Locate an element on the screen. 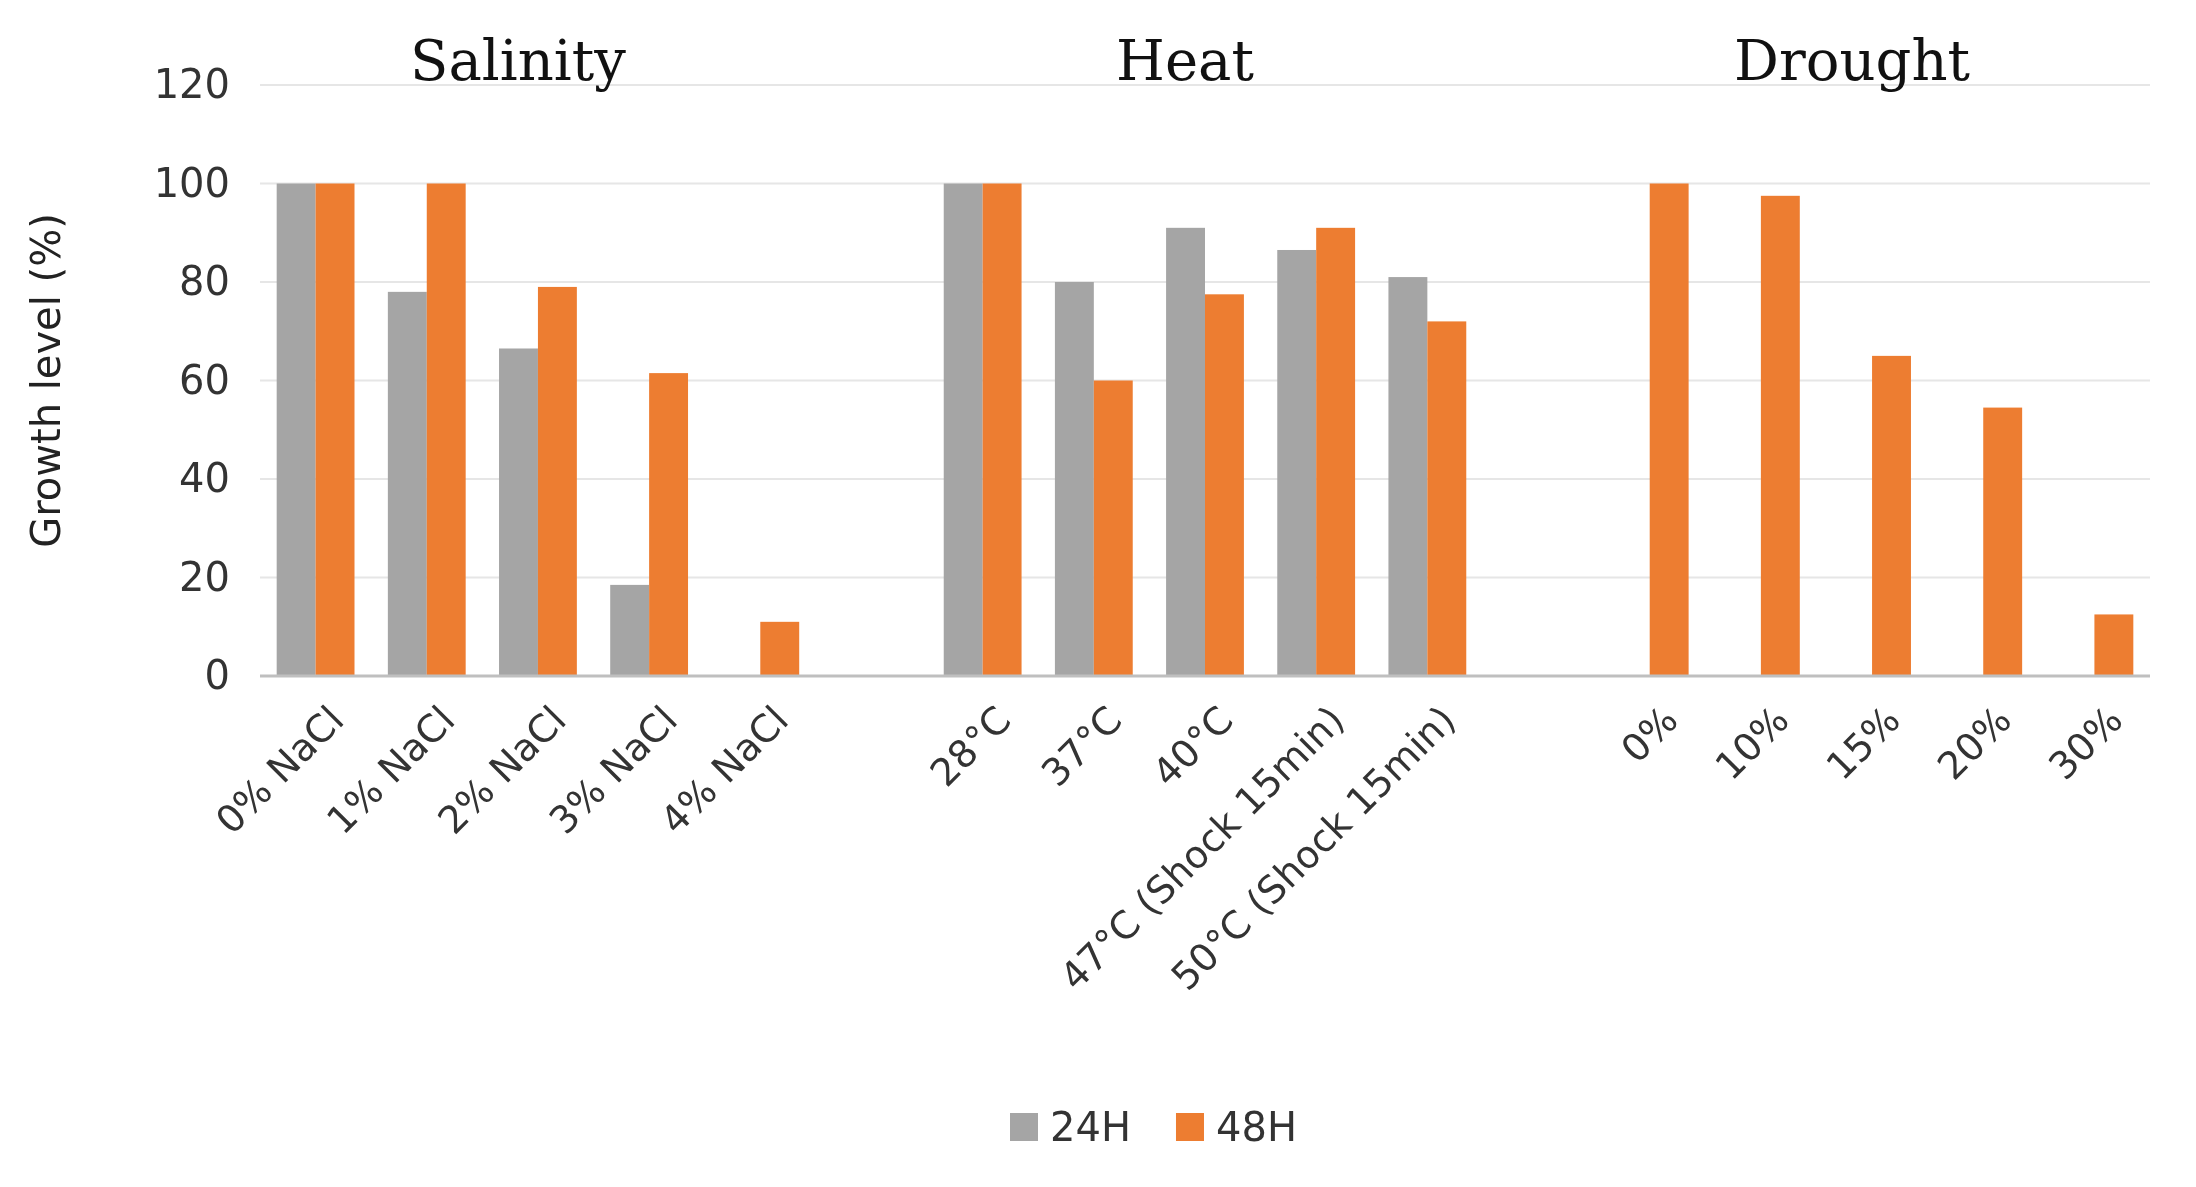 This screenshot has width=2196, height=1187. legend-label: 48H is located at coordinates (1256, 1127).